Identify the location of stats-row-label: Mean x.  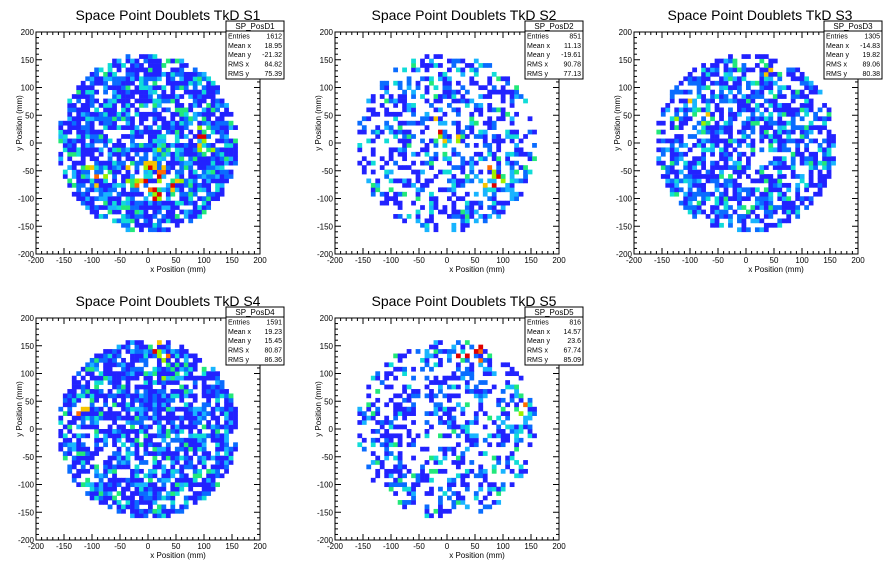
(239, 46).